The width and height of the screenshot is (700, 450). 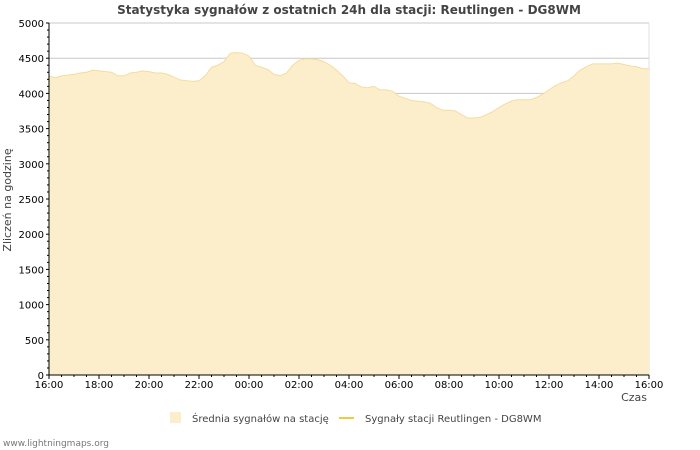 I want to click on series-area-edge, so click(x=348, y=85).